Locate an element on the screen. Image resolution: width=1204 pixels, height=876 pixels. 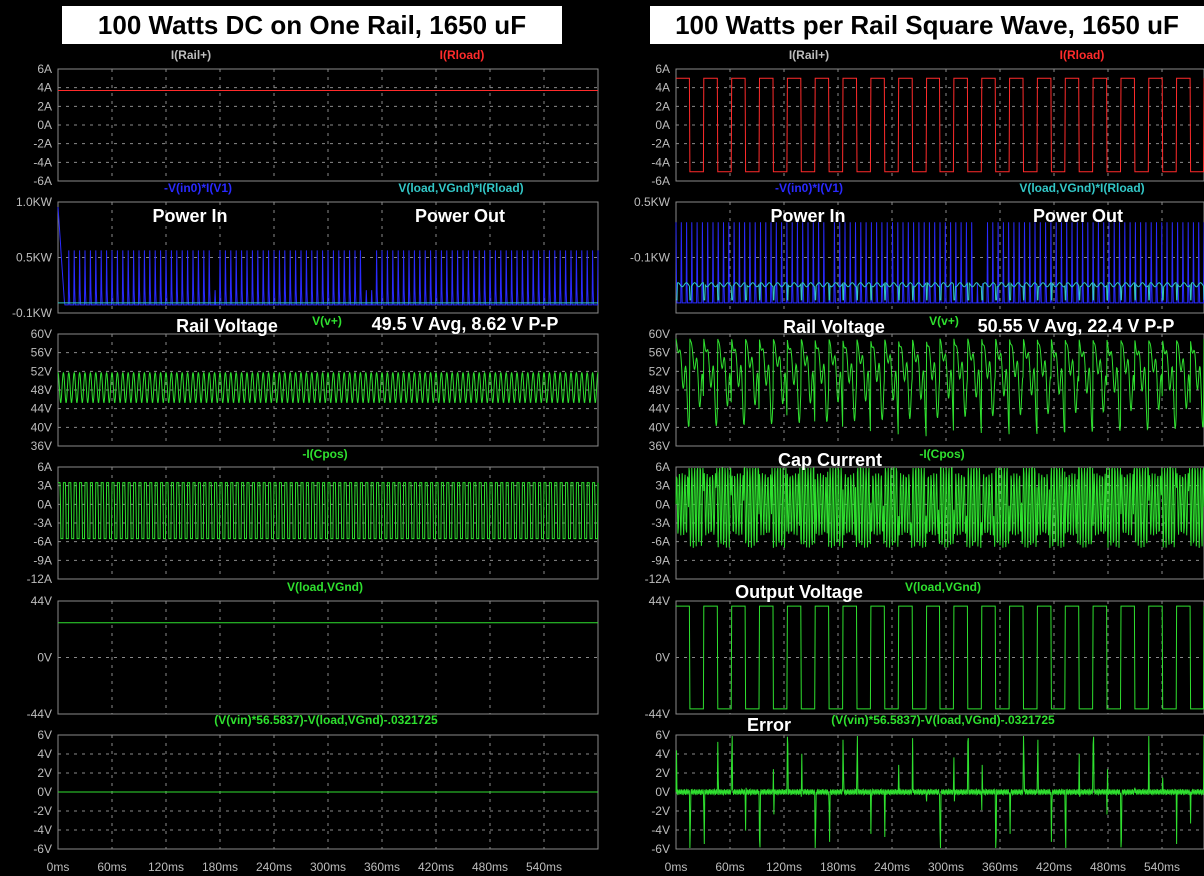
right-trace-label: V(v+) is located at coordinates (944, 321).